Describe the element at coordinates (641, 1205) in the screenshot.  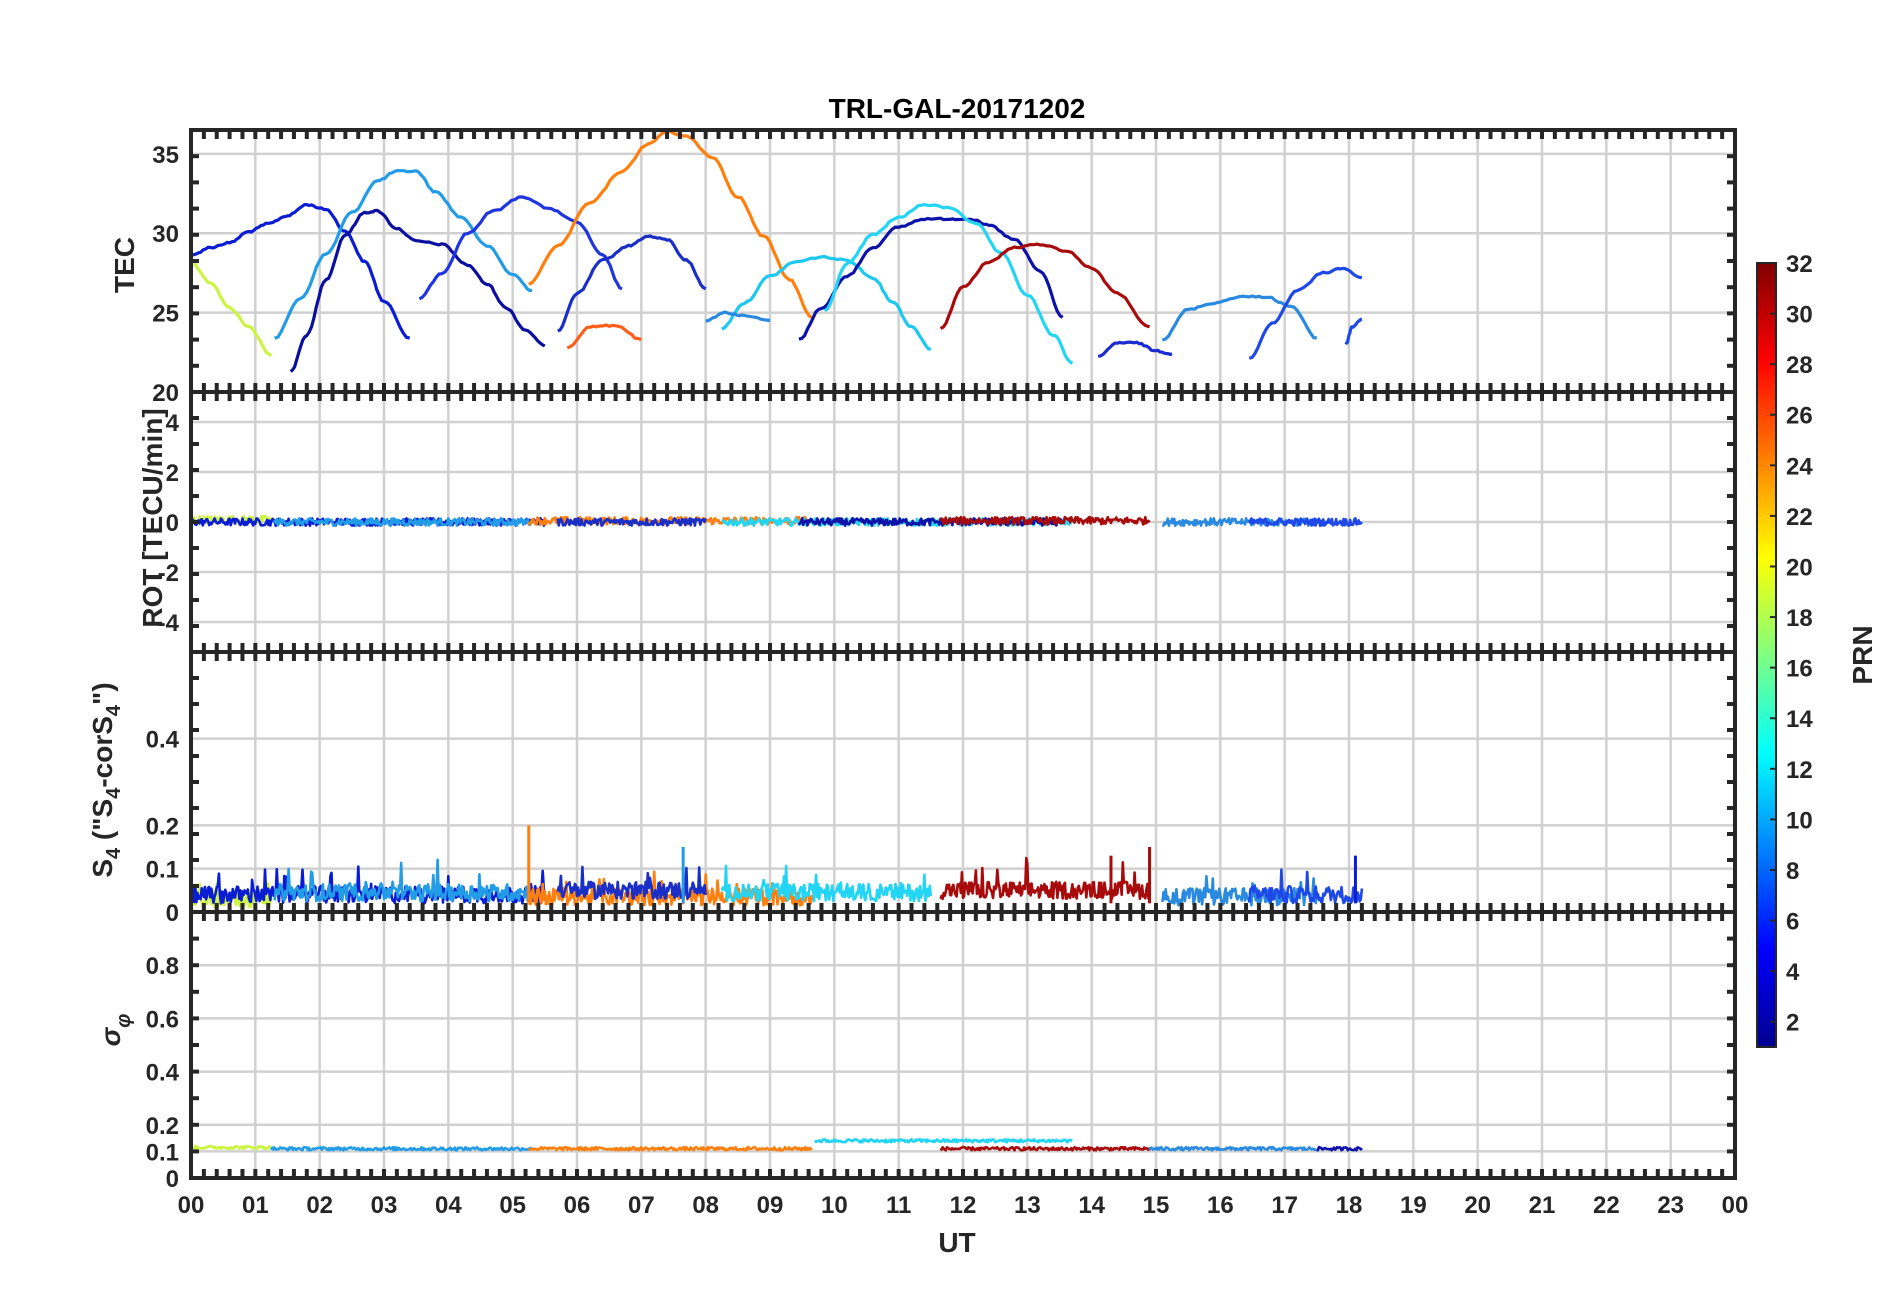
I see `x-tick-label: 07` at that location.